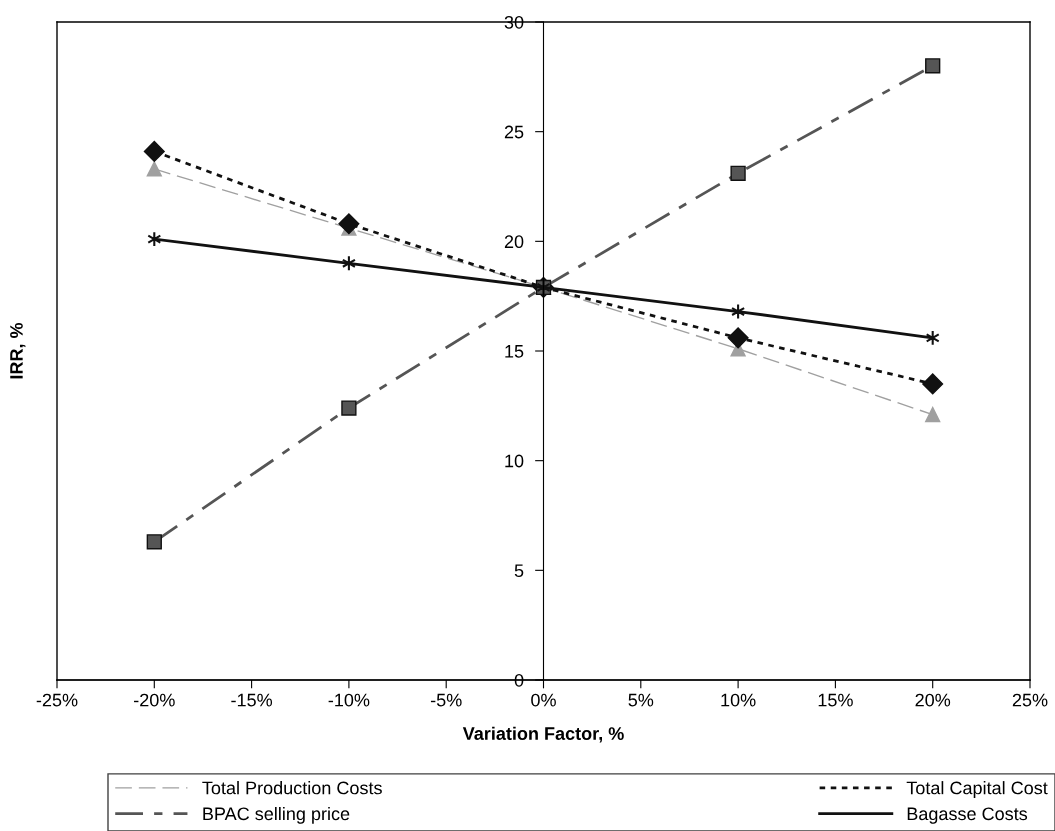  Describe the element at coordinates (18, 350) in the screenshot. I see `y-axis-title: IRR, %` at that location.